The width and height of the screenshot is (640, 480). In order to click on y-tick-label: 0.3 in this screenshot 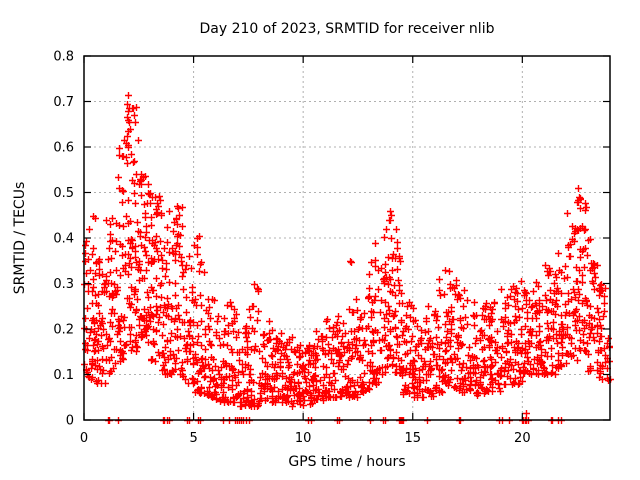, I will do `click(63, 284)`.